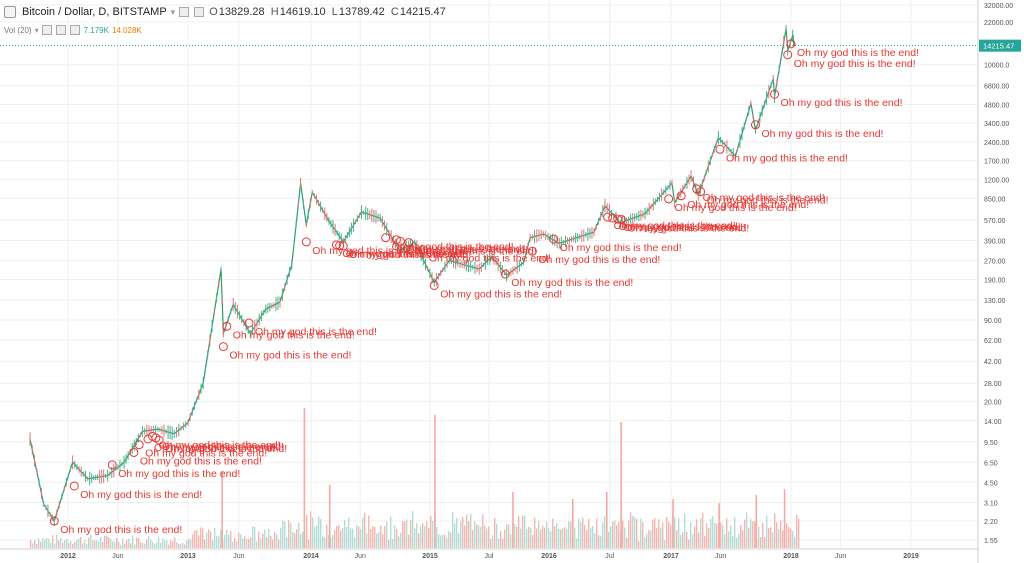 This screenshot has width=1024, height=563. What do you see at coordinates (998, 46) in the screenshot?
I see `last-price-label: 14215.47` at bounding box center [998, 46].